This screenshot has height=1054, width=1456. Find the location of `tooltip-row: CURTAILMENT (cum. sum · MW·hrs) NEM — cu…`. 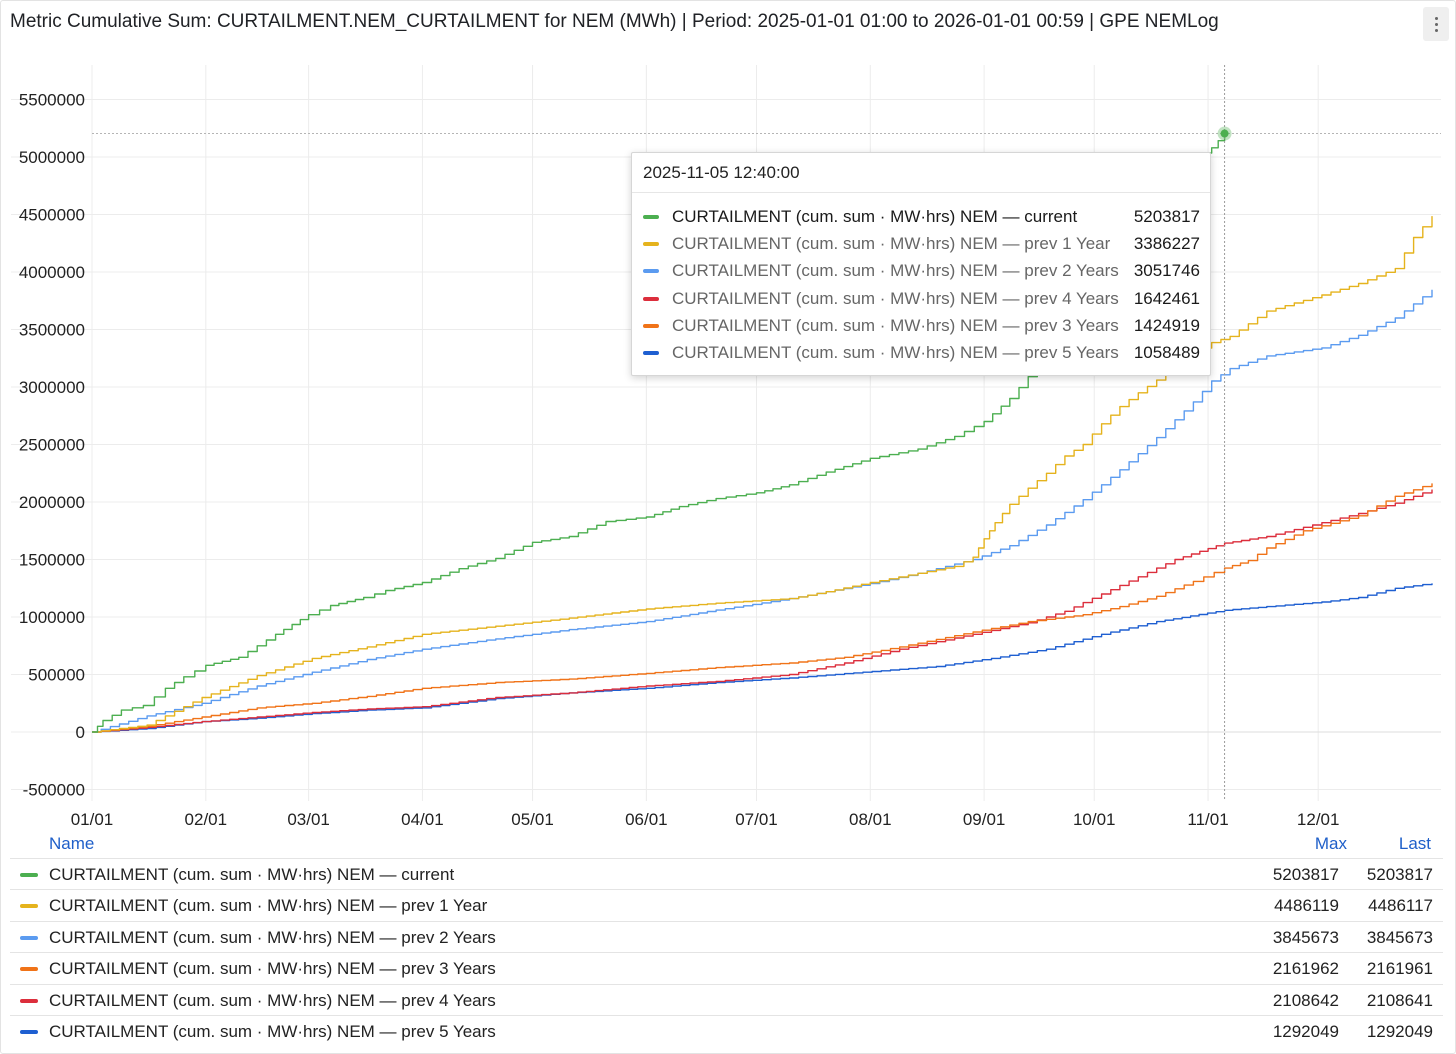

tooltip-row: CURTAILMENT (cum. sum · MW·hrs) NEM — cu… is located at coordinates (921, 216).